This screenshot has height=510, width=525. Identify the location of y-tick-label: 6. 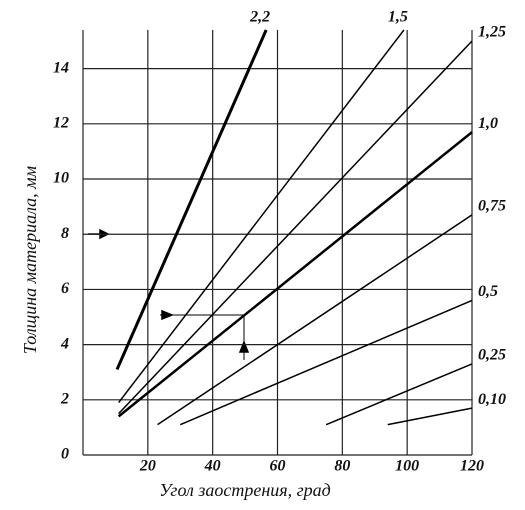
(65, 288).